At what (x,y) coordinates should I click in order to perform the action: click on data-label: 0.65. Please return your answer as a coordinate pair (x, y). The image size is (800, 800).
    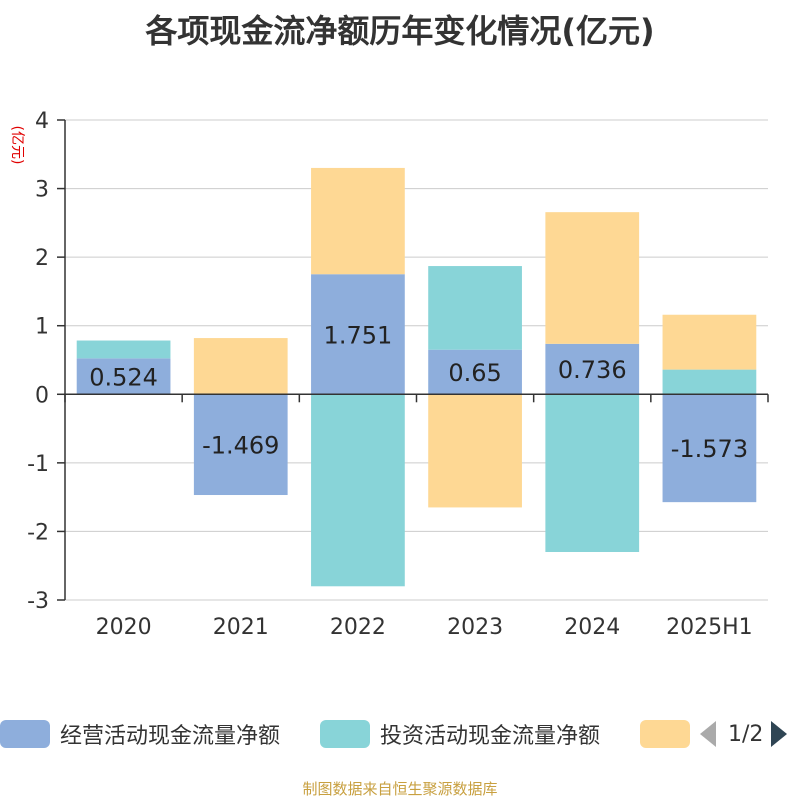
    Looking at the image, I should click on (474, 373).